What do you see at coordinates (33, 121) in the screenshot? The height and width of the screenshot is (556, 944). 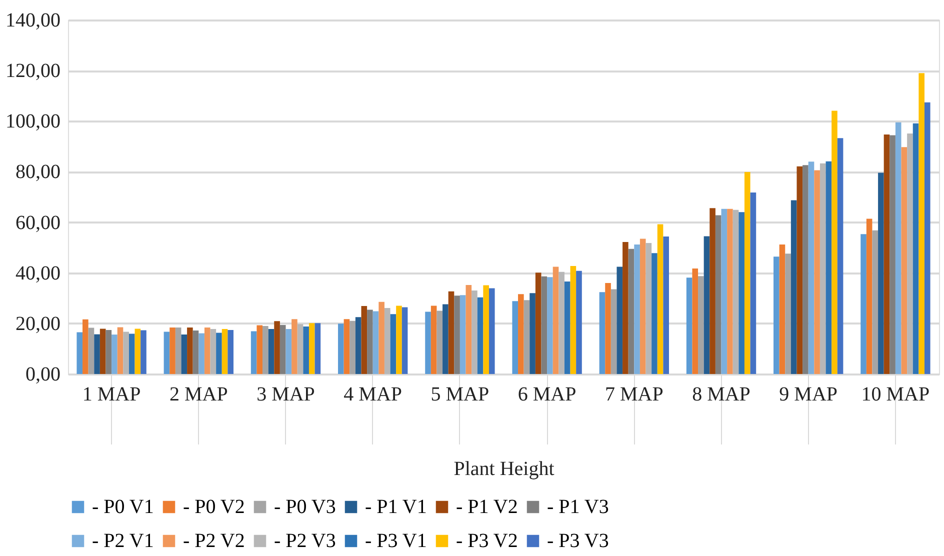 I see `y-tick-label: 100,00` at bounding box center [33, 121].